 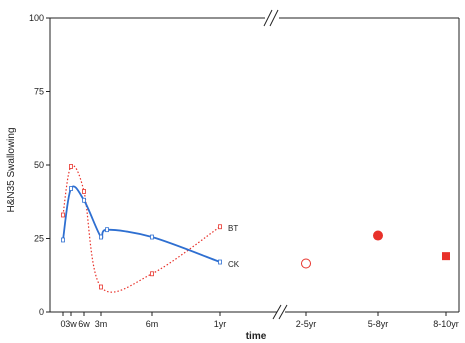 What do you see at coordinates (256, 336) in the screenshot?
I see `x-axis-title: time` at bounding box center [256, 336].